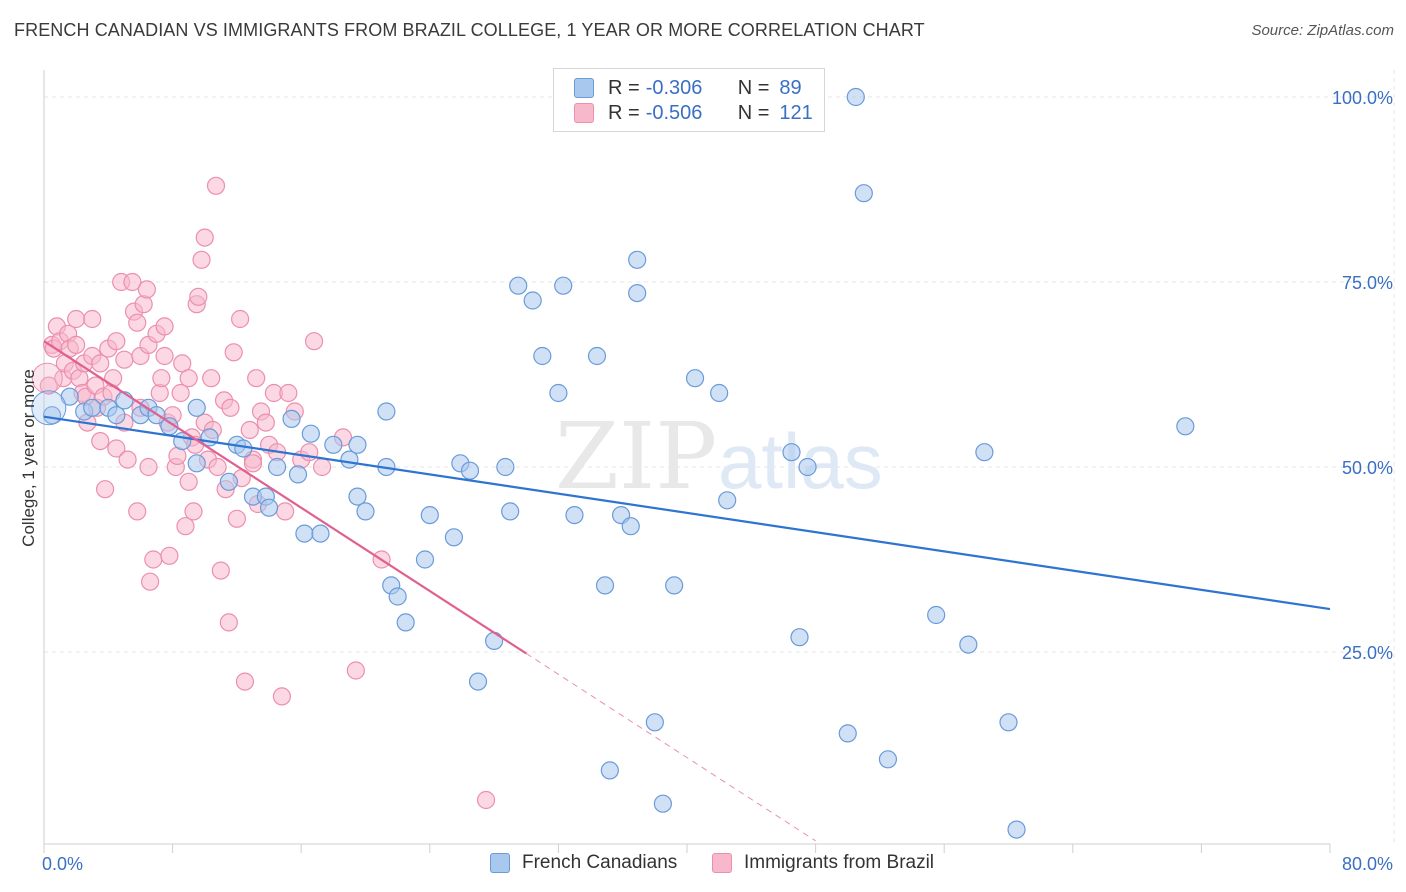  What do you see at coordinates (790, 87) in the screenshot?
I see `legend-n-value: 89` at bounding box center [790, 87].